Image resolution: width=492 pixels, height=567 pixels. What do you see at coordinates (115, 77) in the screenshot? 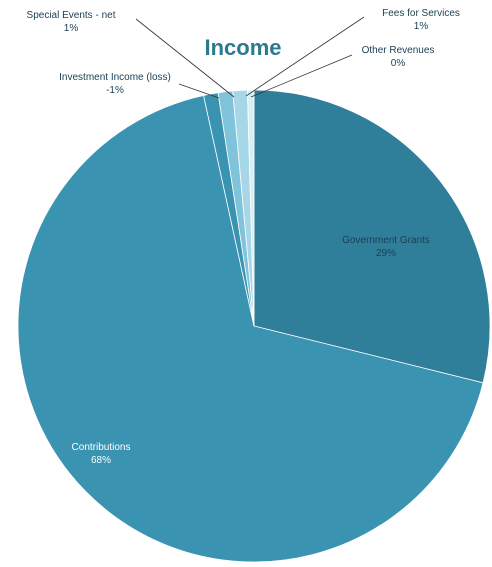
I see `slice-label-investment-income-loss: Investment Income (loss)` at bounding box center [115, 77].